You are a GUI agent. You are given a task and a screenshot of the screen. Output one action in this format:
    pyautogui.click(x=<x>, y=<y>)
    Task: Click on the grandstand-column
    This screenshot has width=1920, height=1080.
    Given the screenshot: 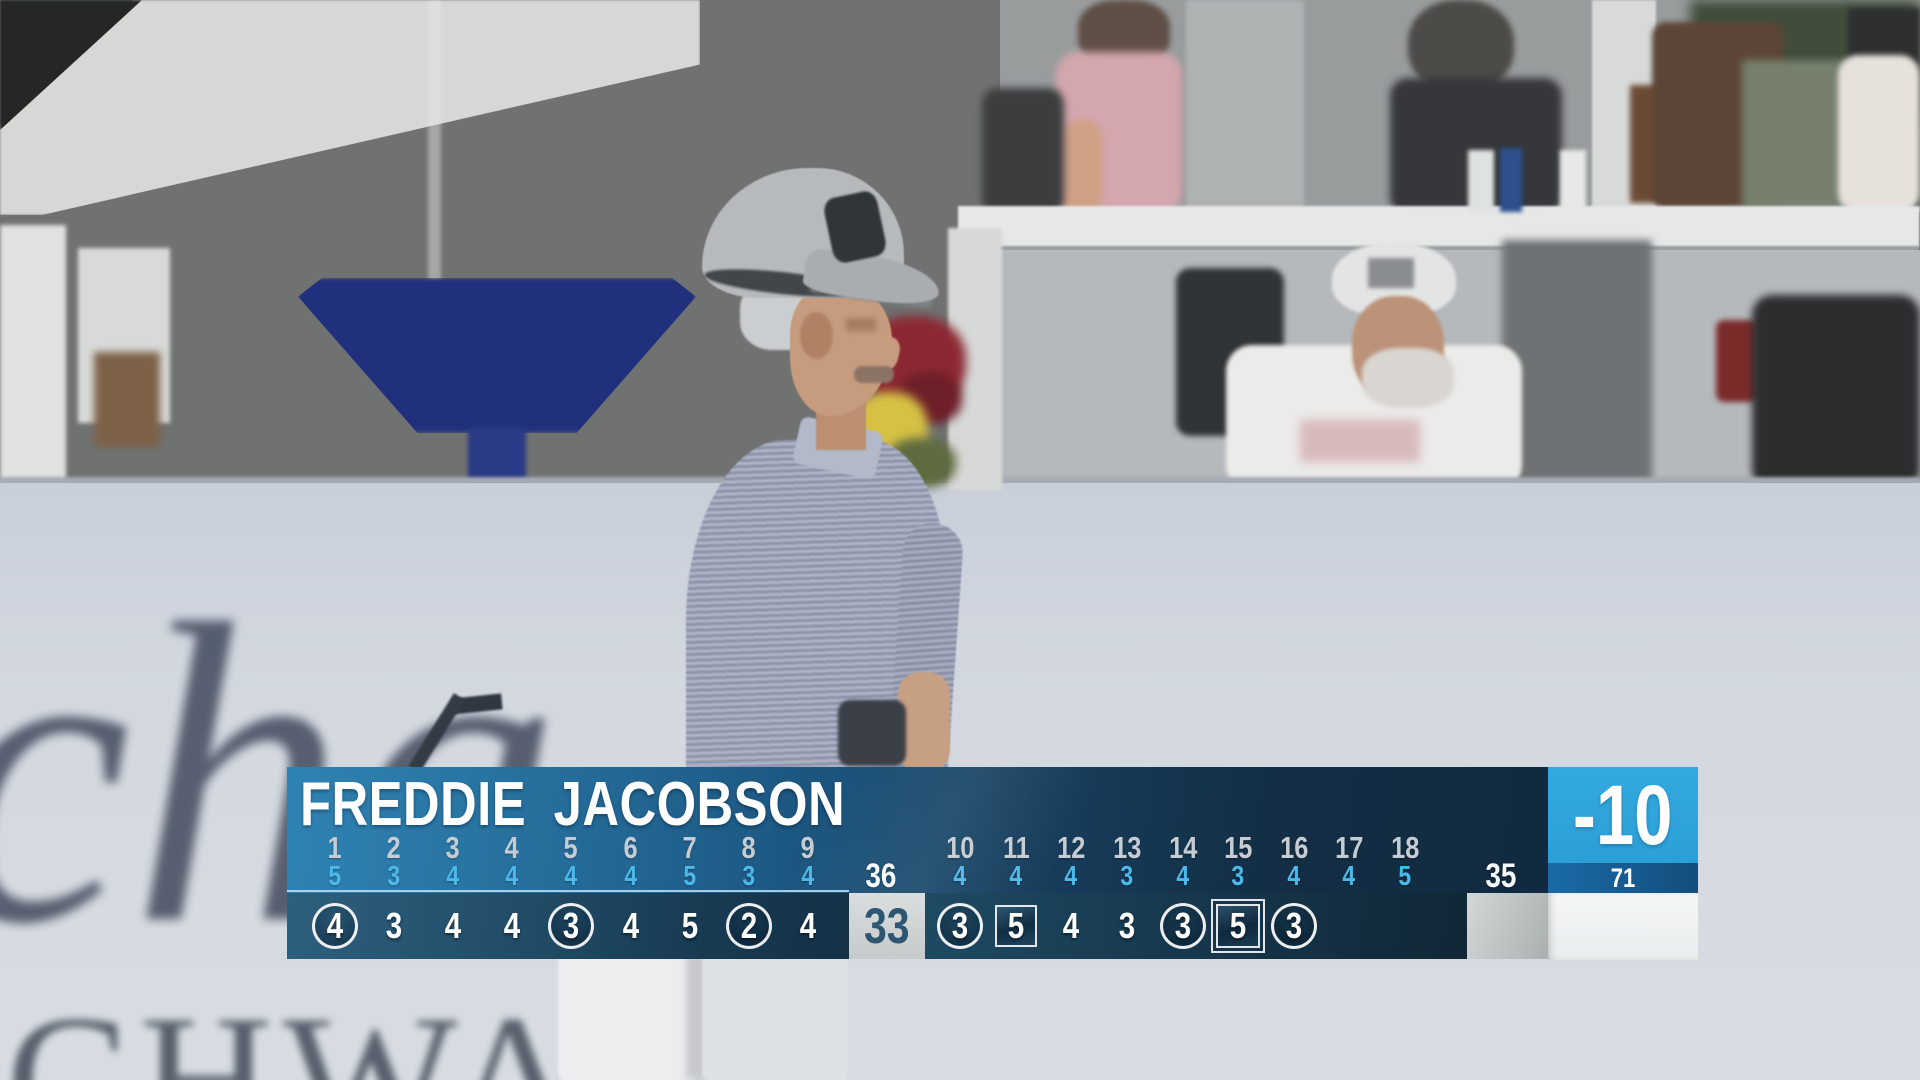 What is the action you would take?
    pyautogui.click(x=1245, y=106)
    